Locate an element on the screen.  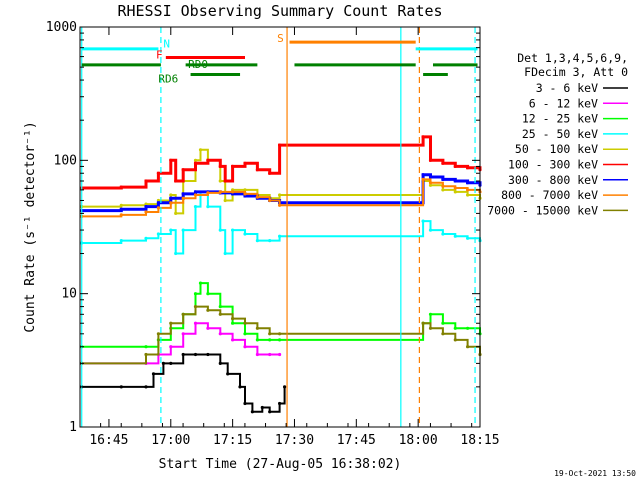
legend-header-1: FDecim 3, Att 0 is located at coordinates (576, 72).